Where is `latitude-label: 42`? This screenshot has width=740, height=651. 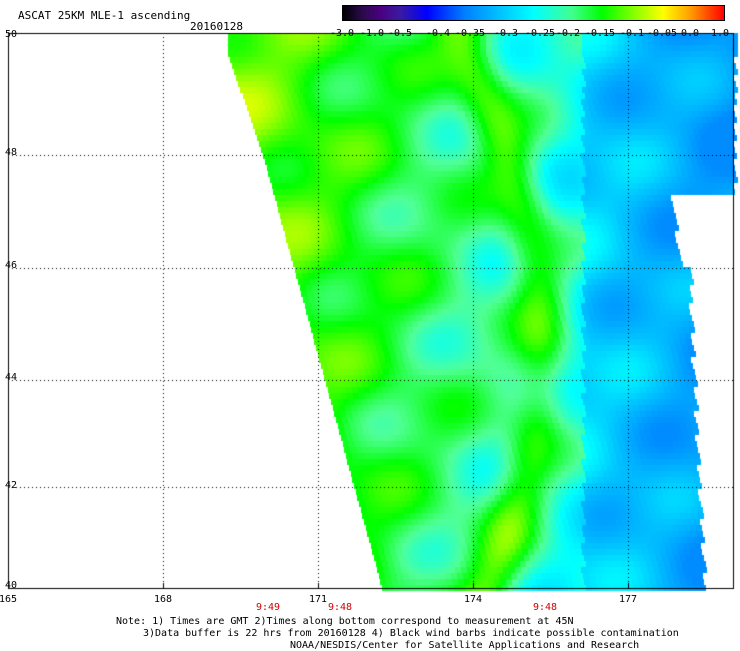 latitude-label: 42 is located at coordinates (11, 485).